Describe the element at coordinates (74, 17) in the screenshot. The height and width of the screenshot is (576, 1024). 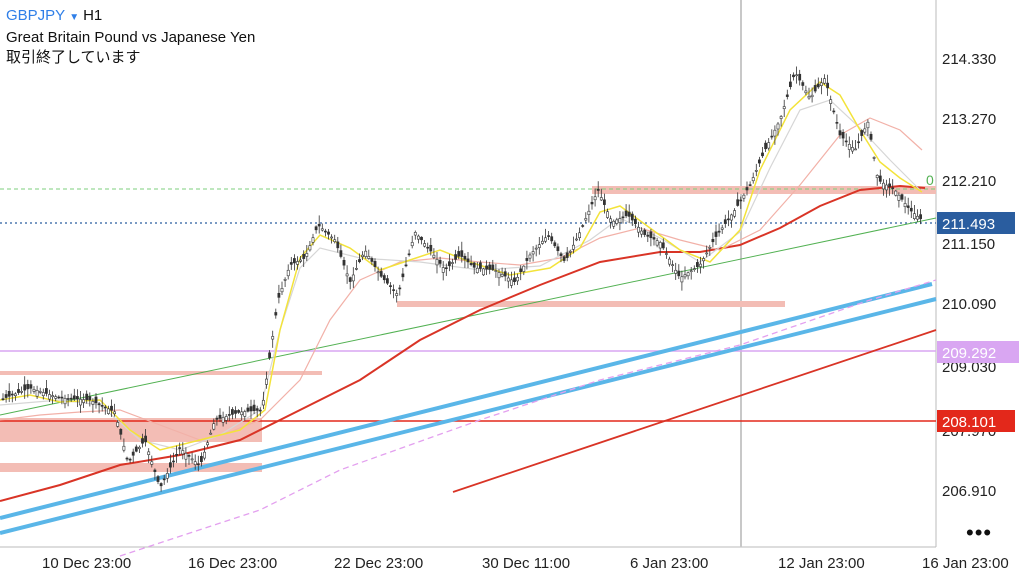
I see `triangle-down-icon: ▼` at that location.